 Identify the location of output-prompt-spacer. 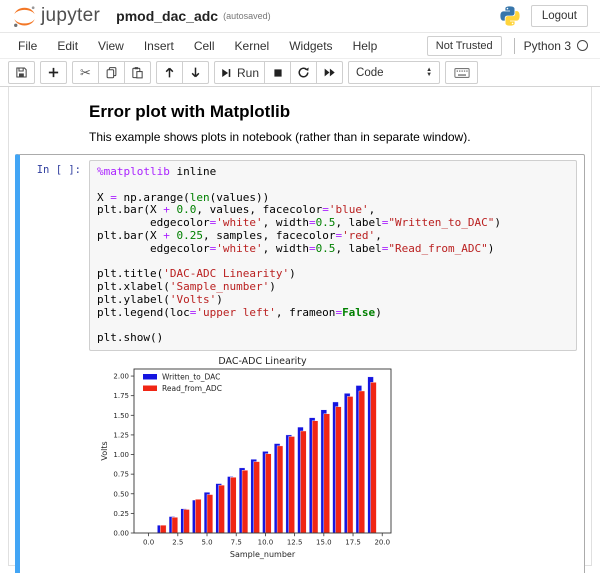
(54, 464).